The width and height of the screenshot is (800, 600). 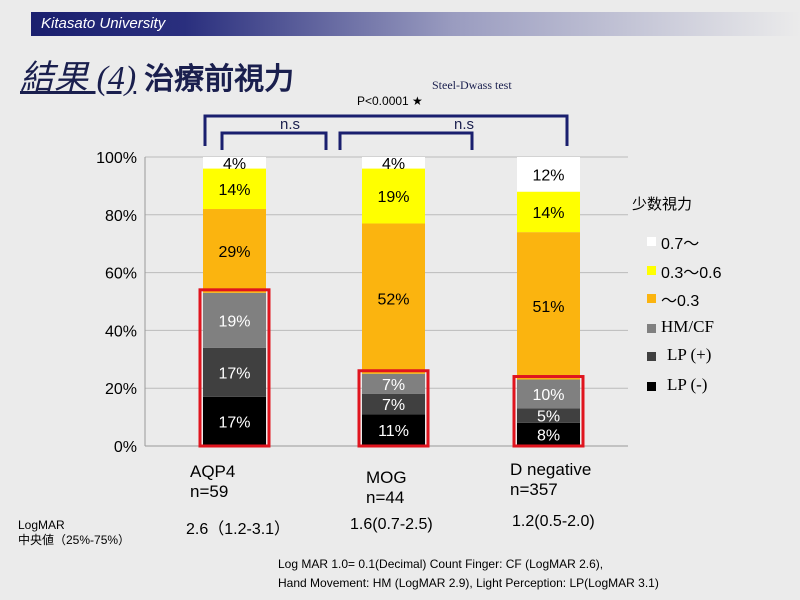 What do you see at coordinates (386, 487) in the screenshot?
I see `category-label-mog: MOG n=44` at bounding box center [386, 487].